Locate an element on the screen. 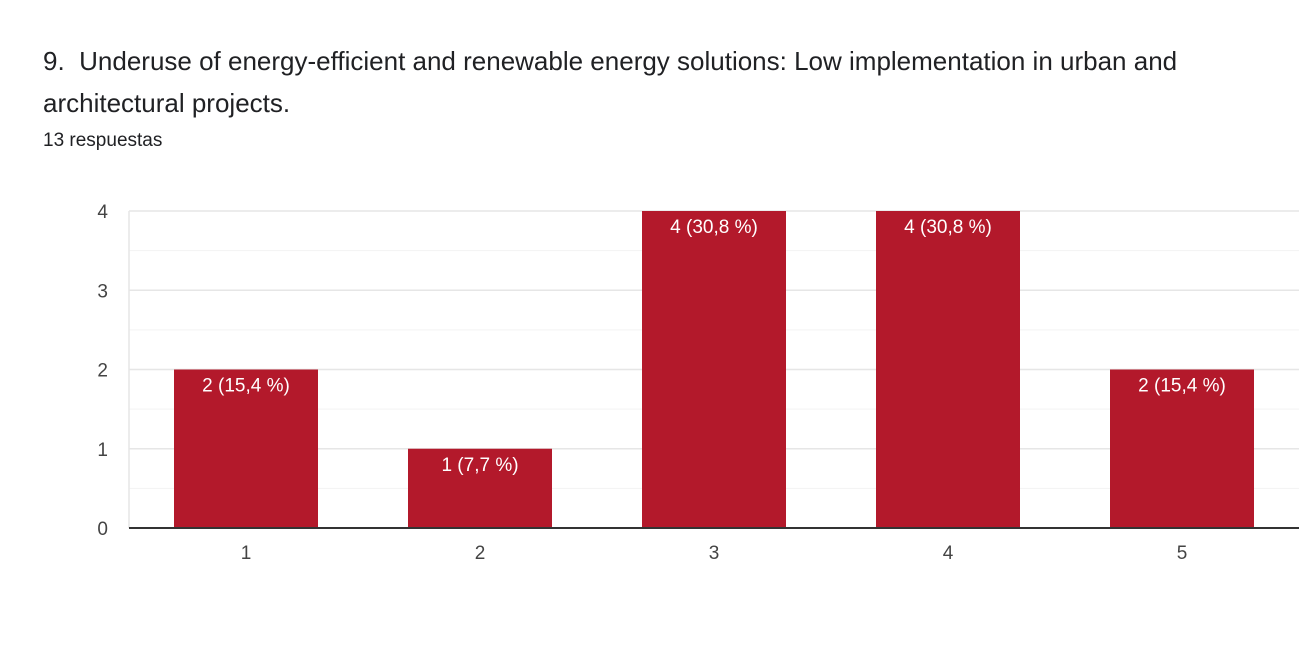 This screenshot has height=660, width=1299. y-tick-label: 0 is located at coordinates (102, 529).